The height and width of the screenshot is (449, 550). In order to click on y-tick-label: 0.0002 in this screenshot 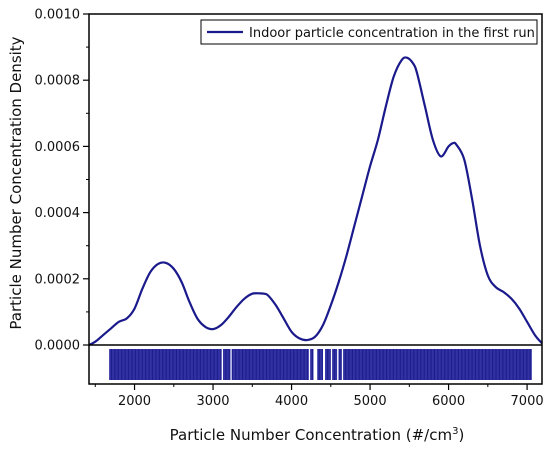, I will do `click(58, 279)`.